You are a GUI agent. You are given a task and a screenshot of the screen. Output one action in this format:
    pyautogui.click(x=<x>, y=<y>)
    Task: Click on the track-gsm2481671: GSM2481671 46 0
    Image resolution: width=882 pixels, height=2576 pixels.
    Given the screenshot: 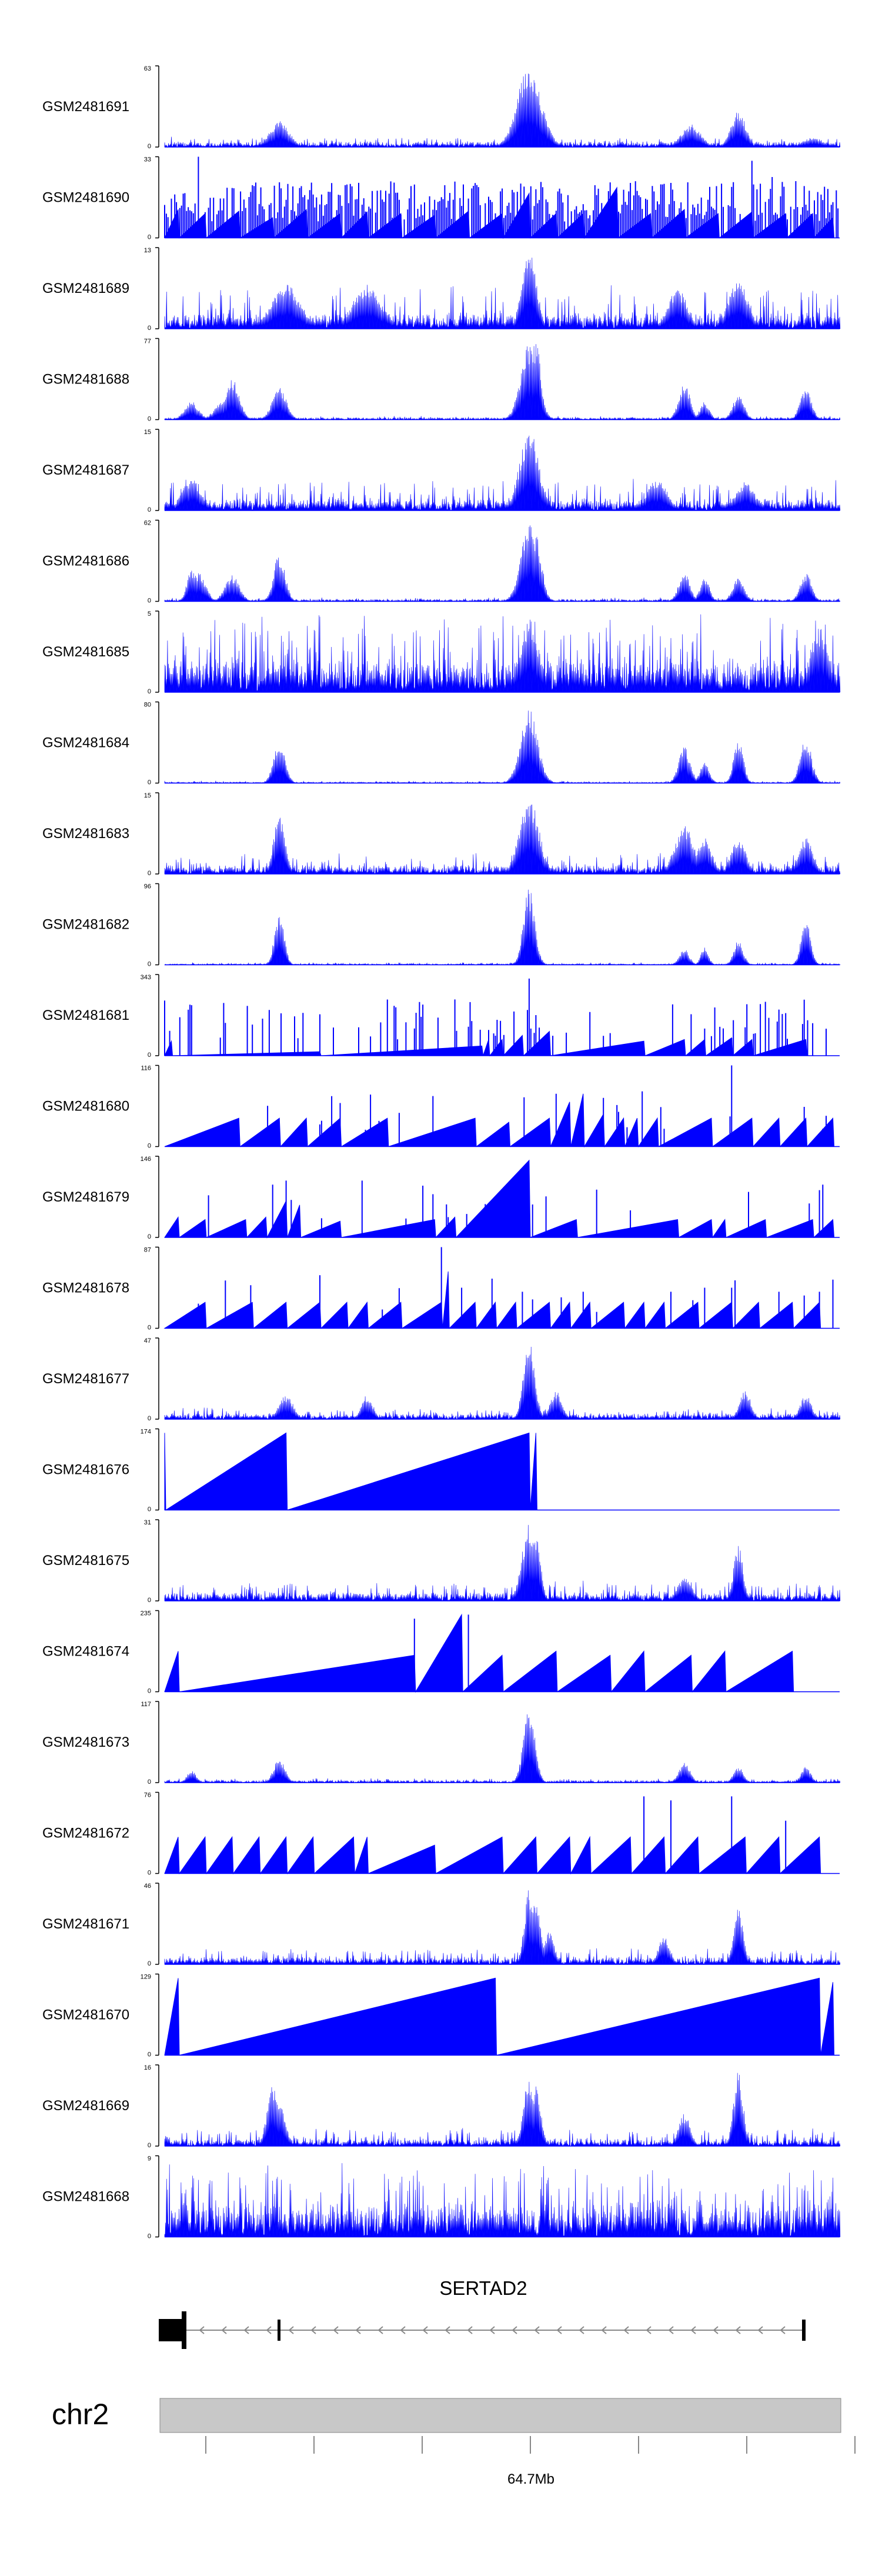 What is the action you would take?
    pyautogui.click(x=441, y=1925)
    